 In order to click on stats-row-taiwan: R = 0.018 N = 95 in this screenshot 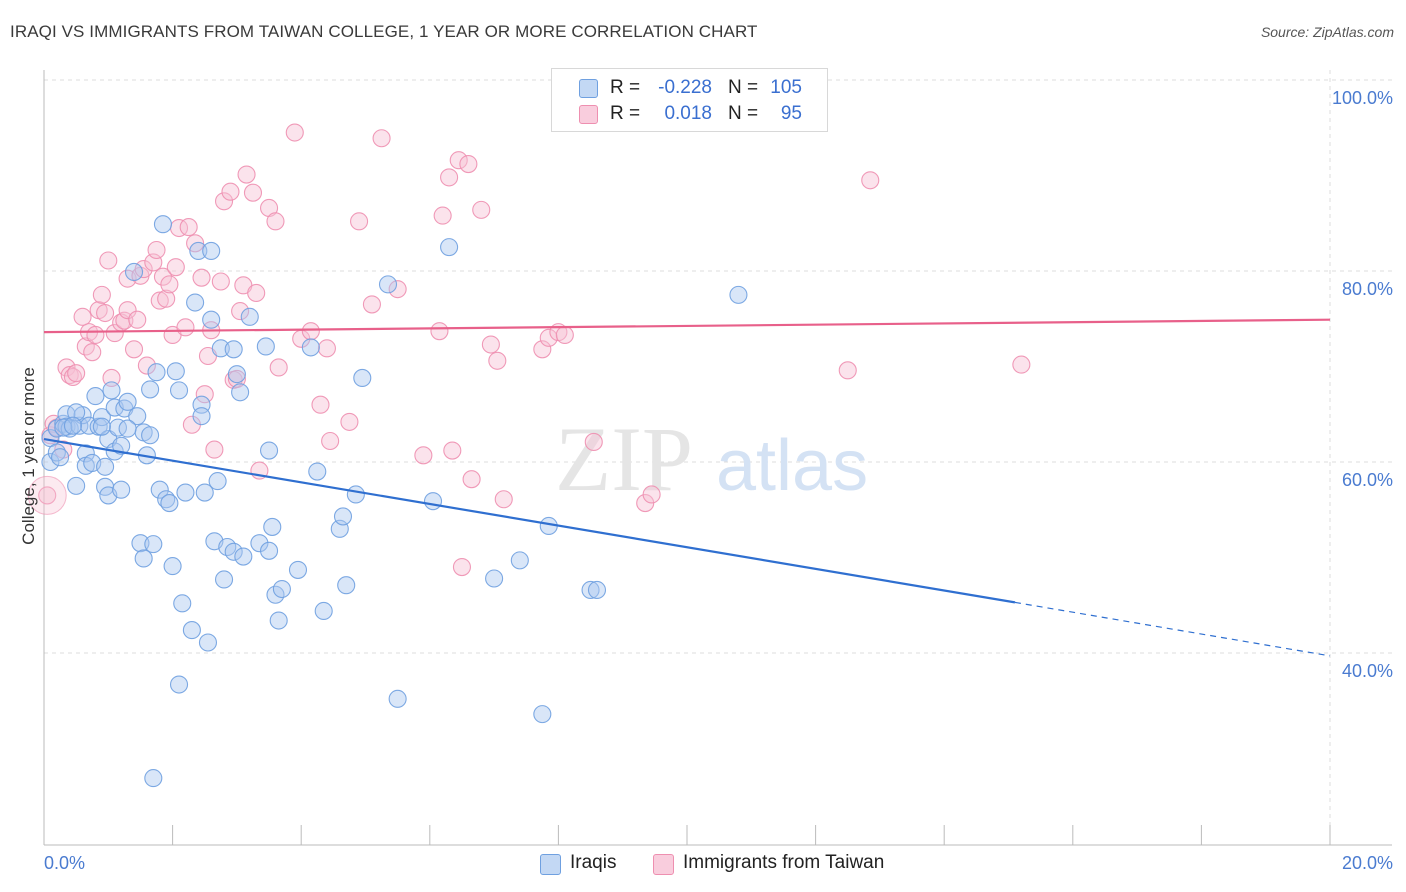, I will do `click(689, 114)`.